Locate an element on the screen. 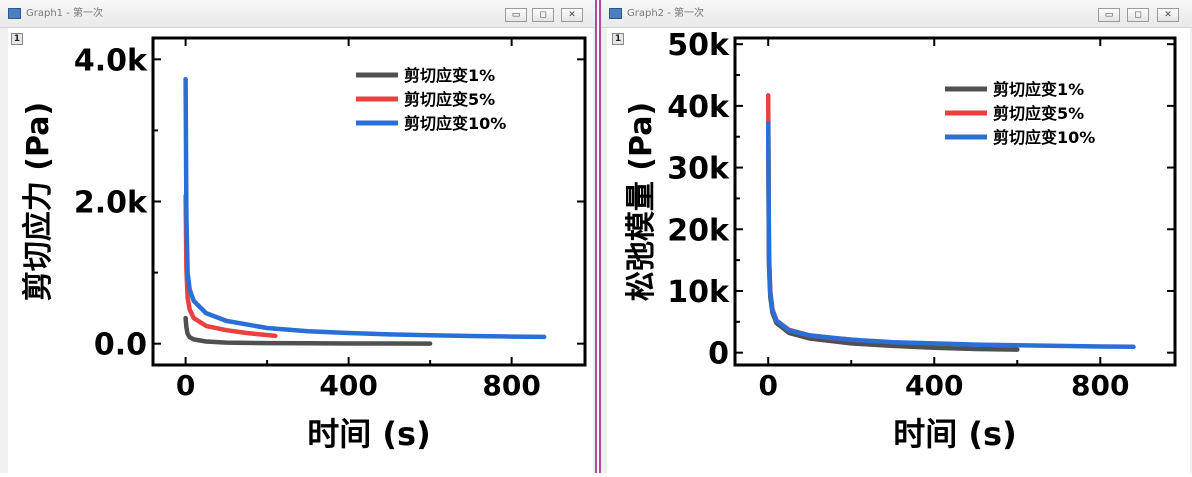 The width and height of the screenshot is (1192, 477). y-tick-label: 20k is located at coordinates (698, 230).